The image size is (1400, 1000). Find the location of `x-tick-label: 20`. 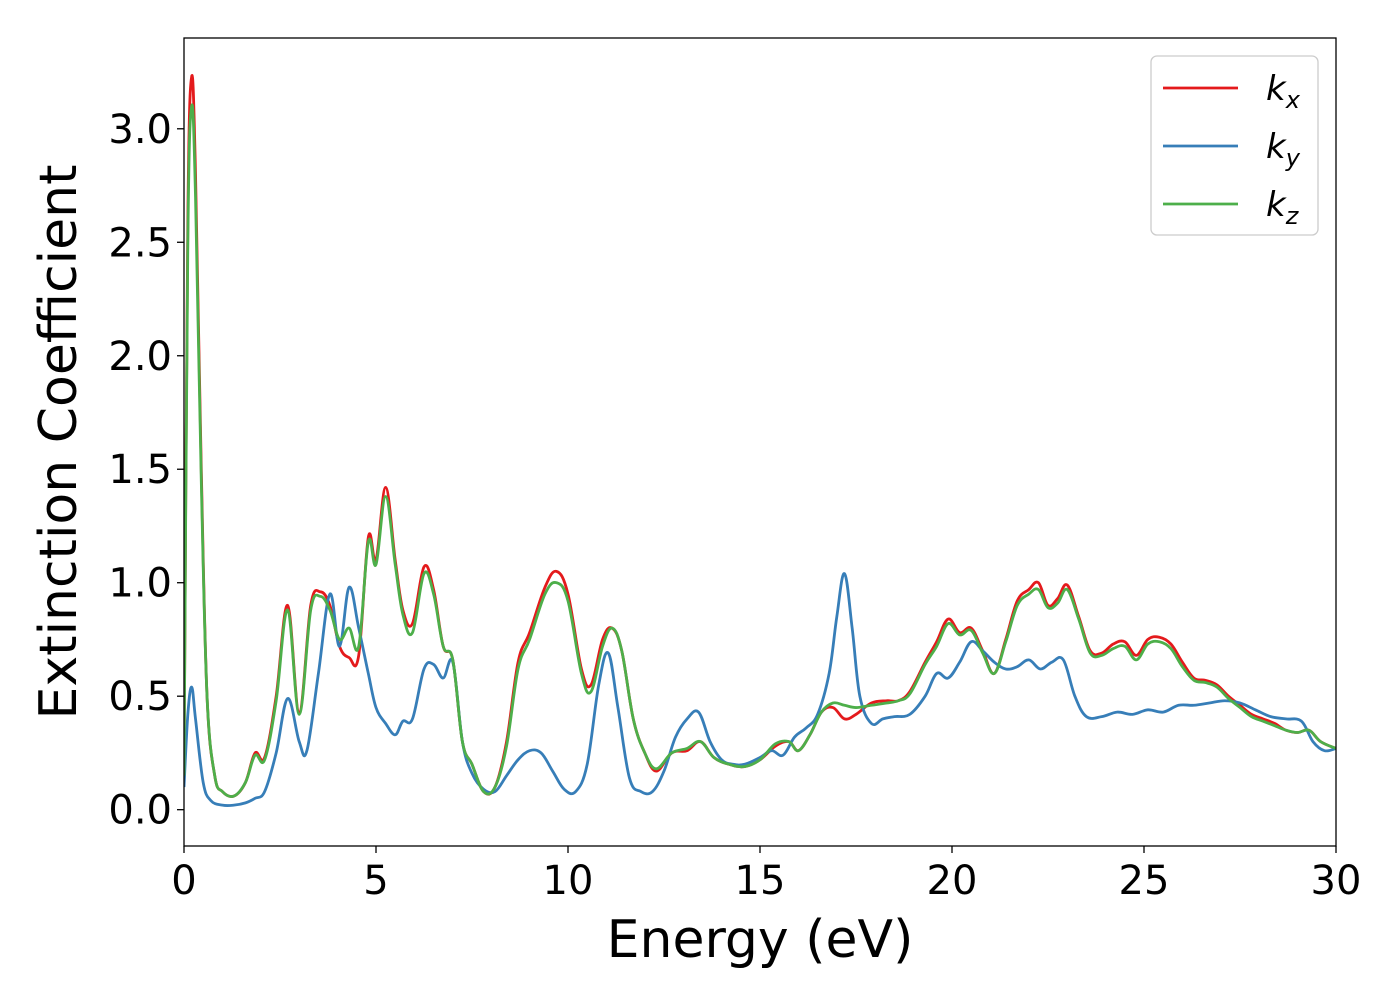

x-tick-label: 20 is located at coordinates (952, 881).